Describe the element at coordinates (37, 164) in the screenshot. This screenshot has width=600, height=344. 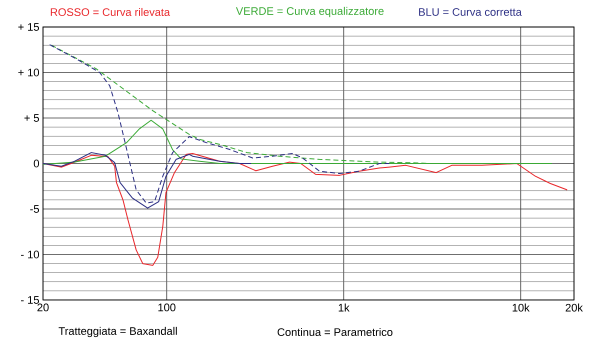
I see `y-tick-label: 0` at that location.